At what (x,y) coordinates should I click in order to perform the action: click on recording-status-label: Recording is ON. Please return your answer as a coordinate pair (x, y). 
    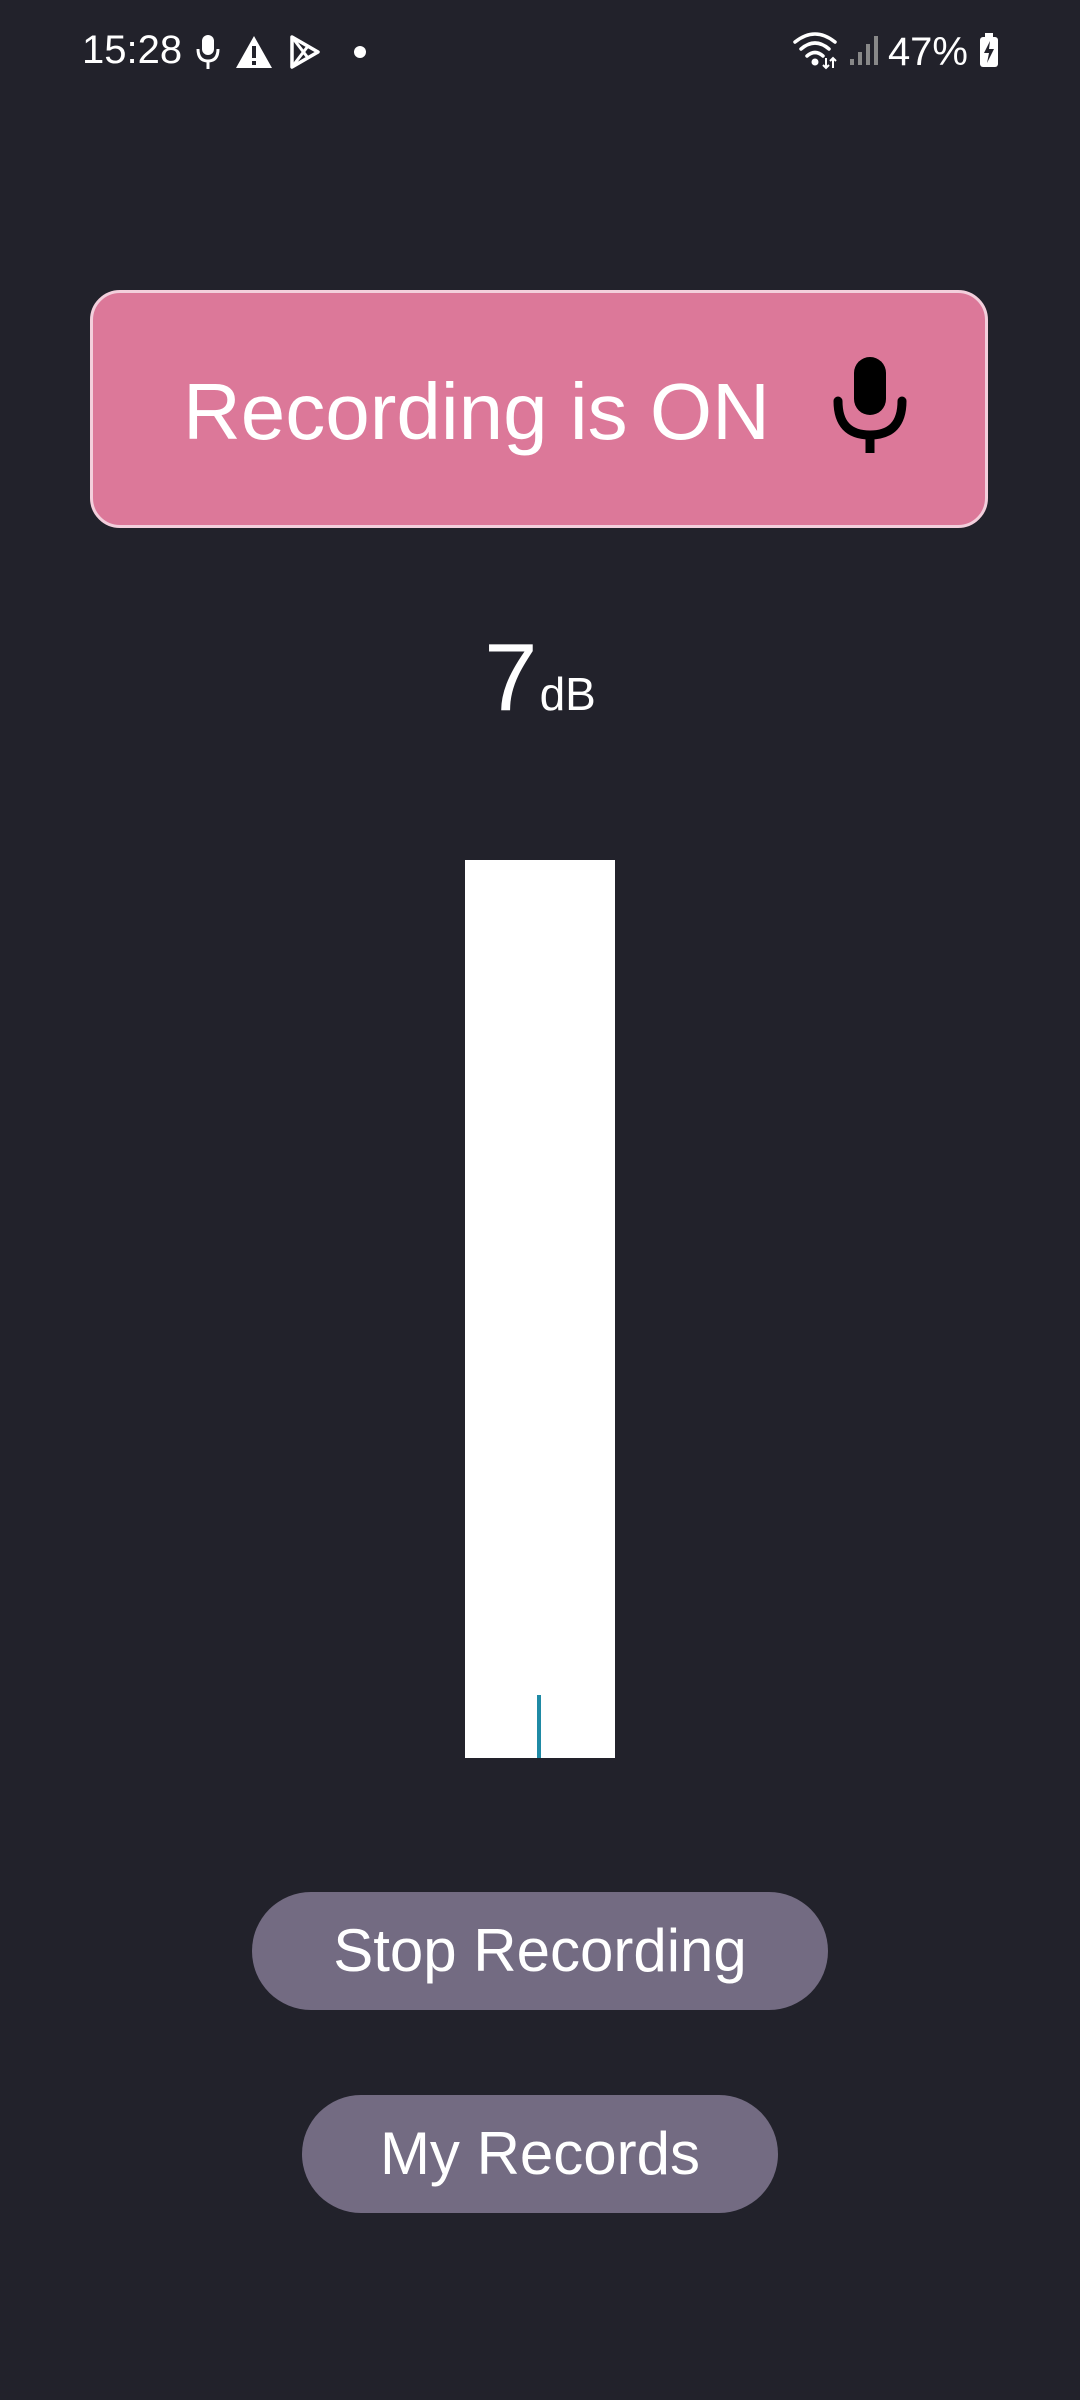
    Looking at the image, I should click on (476, 411).